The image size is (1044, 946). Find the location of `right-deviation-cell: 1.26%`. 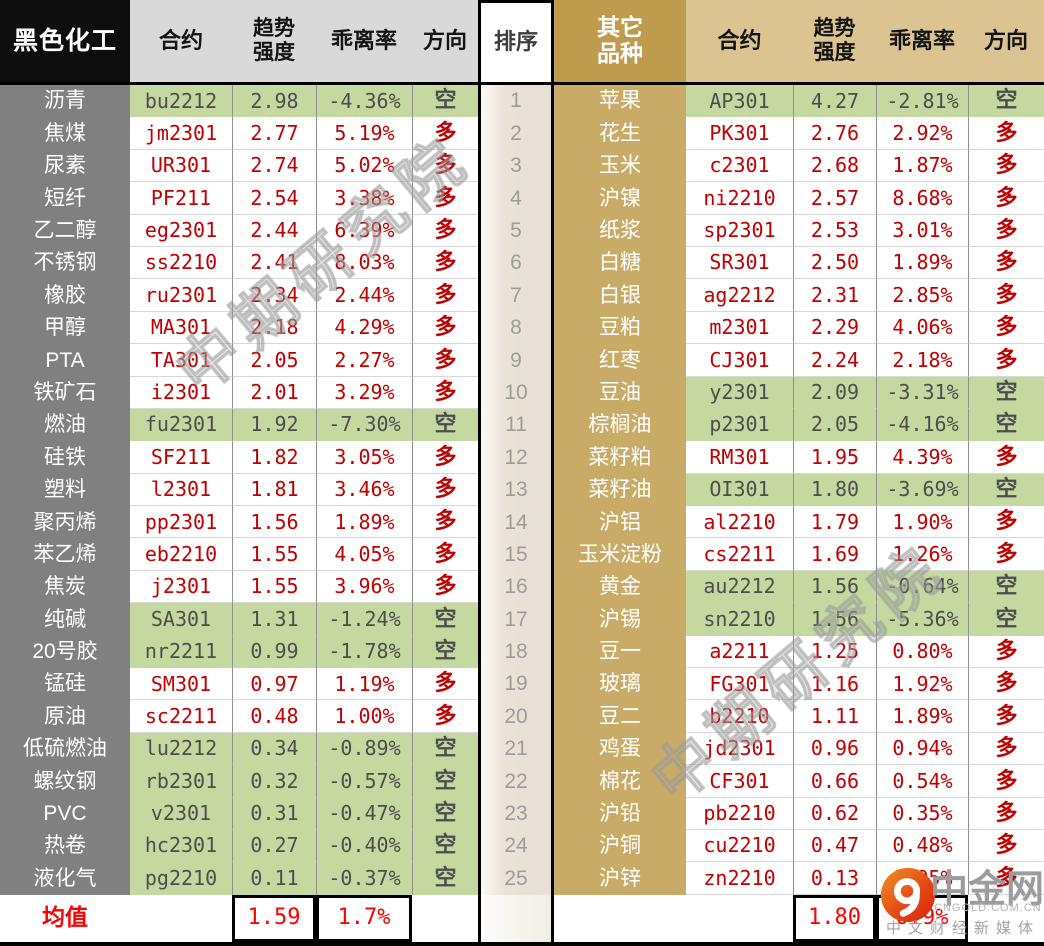

right-deviation-cell: 1.26% is located at coordinates (922, 554).